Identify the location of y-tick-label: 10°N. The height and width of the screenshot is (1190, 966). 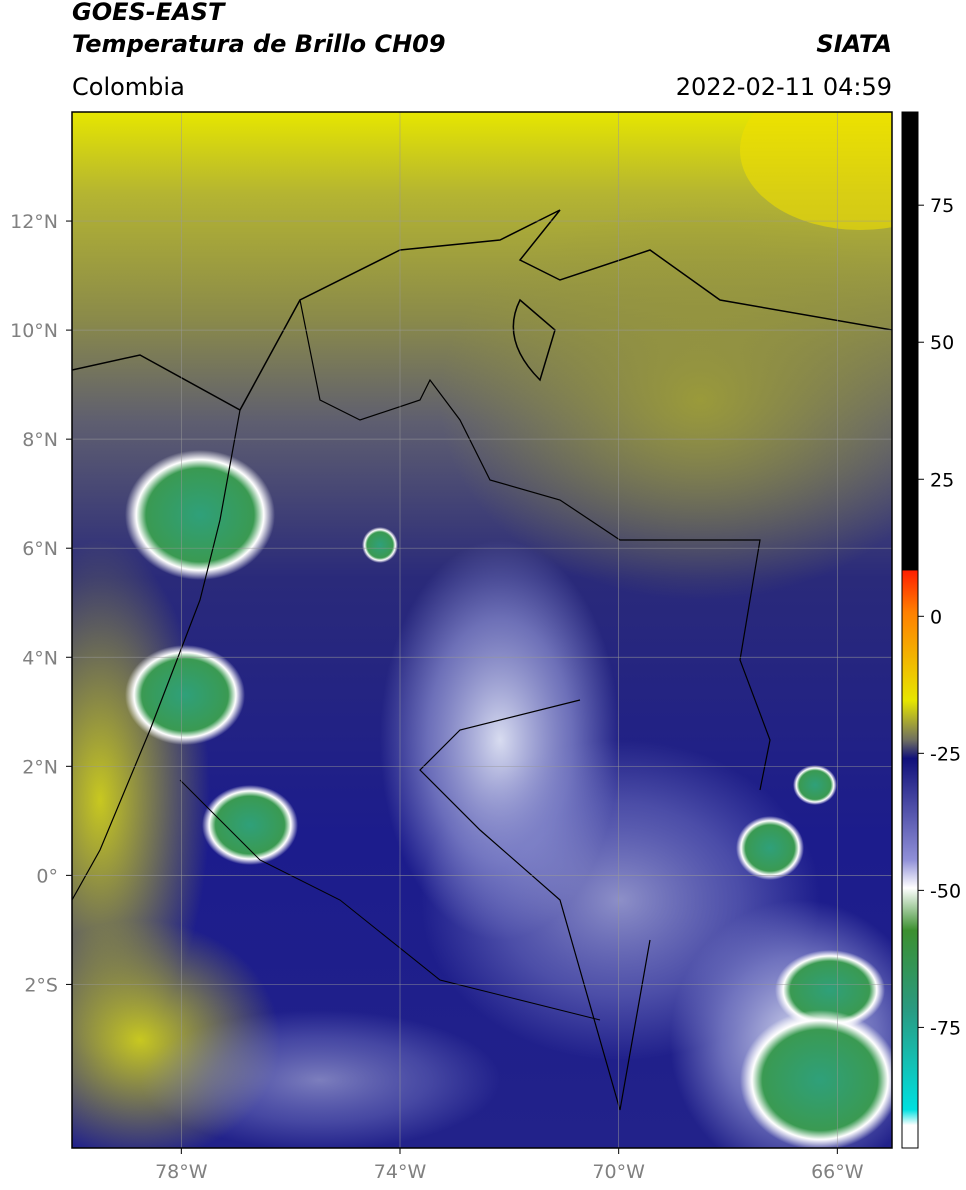
(34, 331).